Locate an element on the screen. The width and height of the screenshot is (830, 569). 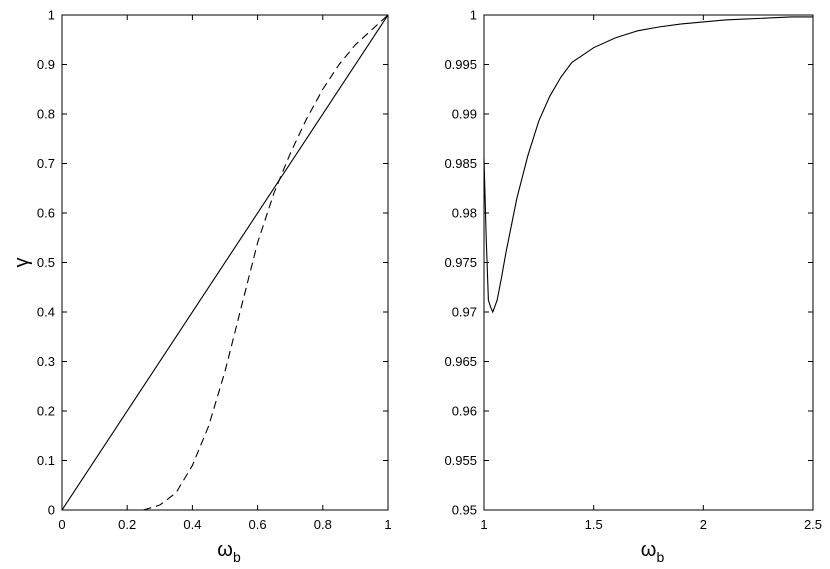
x-tick-label: 0.6 is located at coordinates (258, 524).